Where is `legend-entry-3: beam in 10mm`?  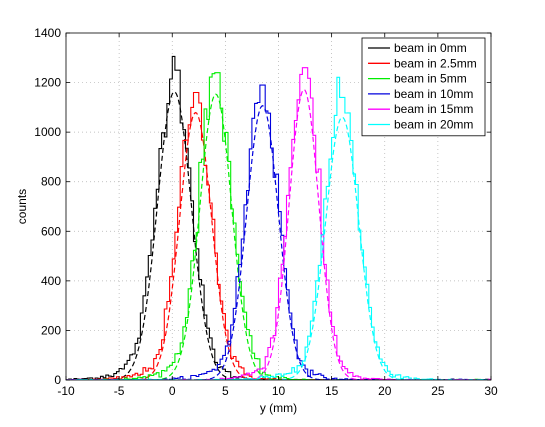
legend-entry-3: beam in 10mm is located at coordinates (433, 94).